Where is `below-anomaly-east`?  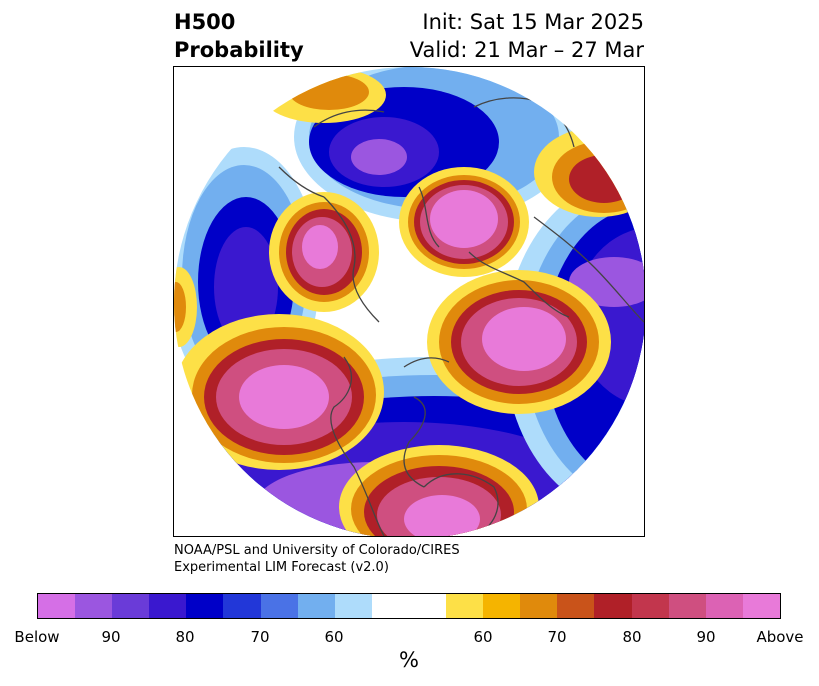
below-anomaly-east is located at coordinates (574, 347).